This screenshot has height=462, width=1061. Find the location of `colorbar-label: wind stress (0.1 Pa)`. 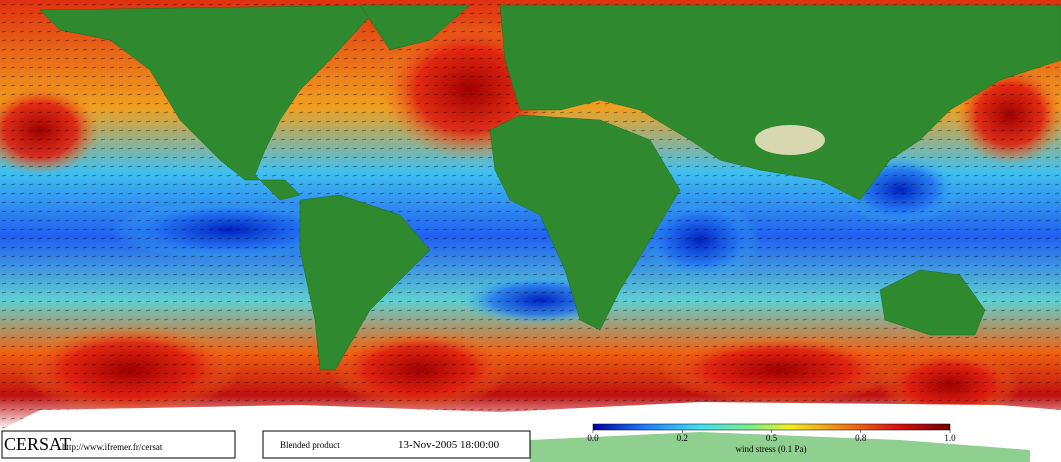

colorbar-label: wind stress (0.1 Pa) is located at coordinates (771, 449).